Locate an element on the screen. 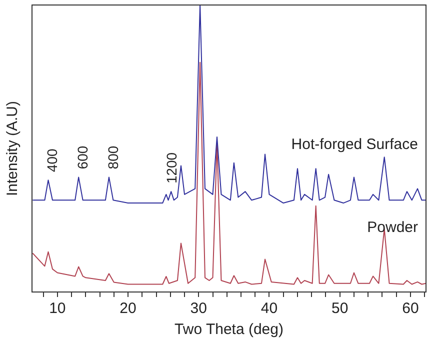 The width and height of the screenshot is (430, 343). x-tick-label: 40 is located at coordinates (269, 309).